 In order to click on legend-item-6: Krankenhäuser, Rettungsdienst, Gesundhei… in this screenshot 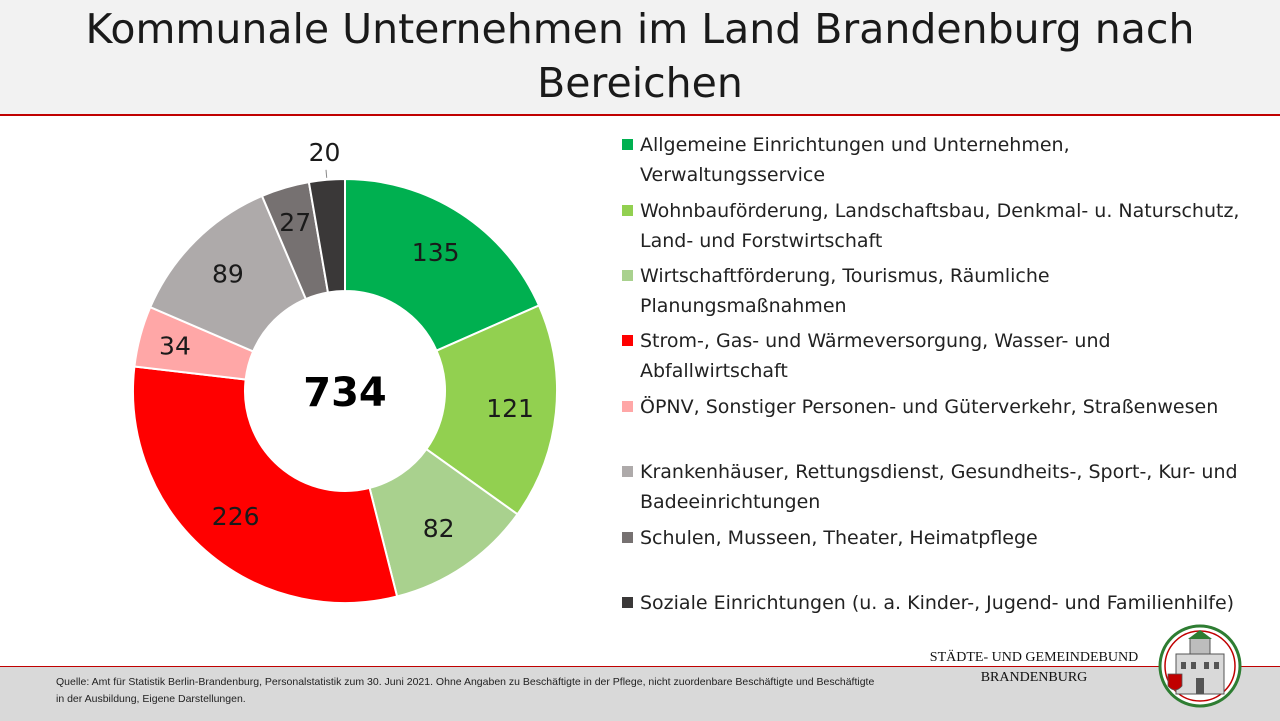, I will do `click(930, 487)`.